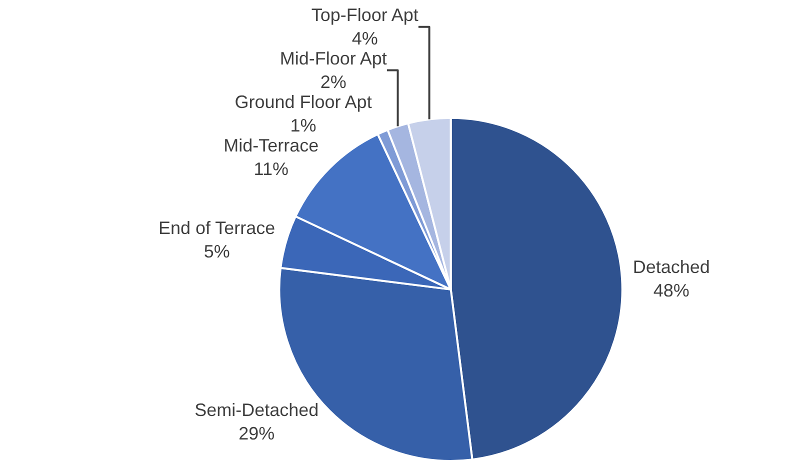  What do you see at coordinates (333, 58) in the screenshot?
I see `slice-label: Mid-Floor Apt` at bounding box center [333, 58].